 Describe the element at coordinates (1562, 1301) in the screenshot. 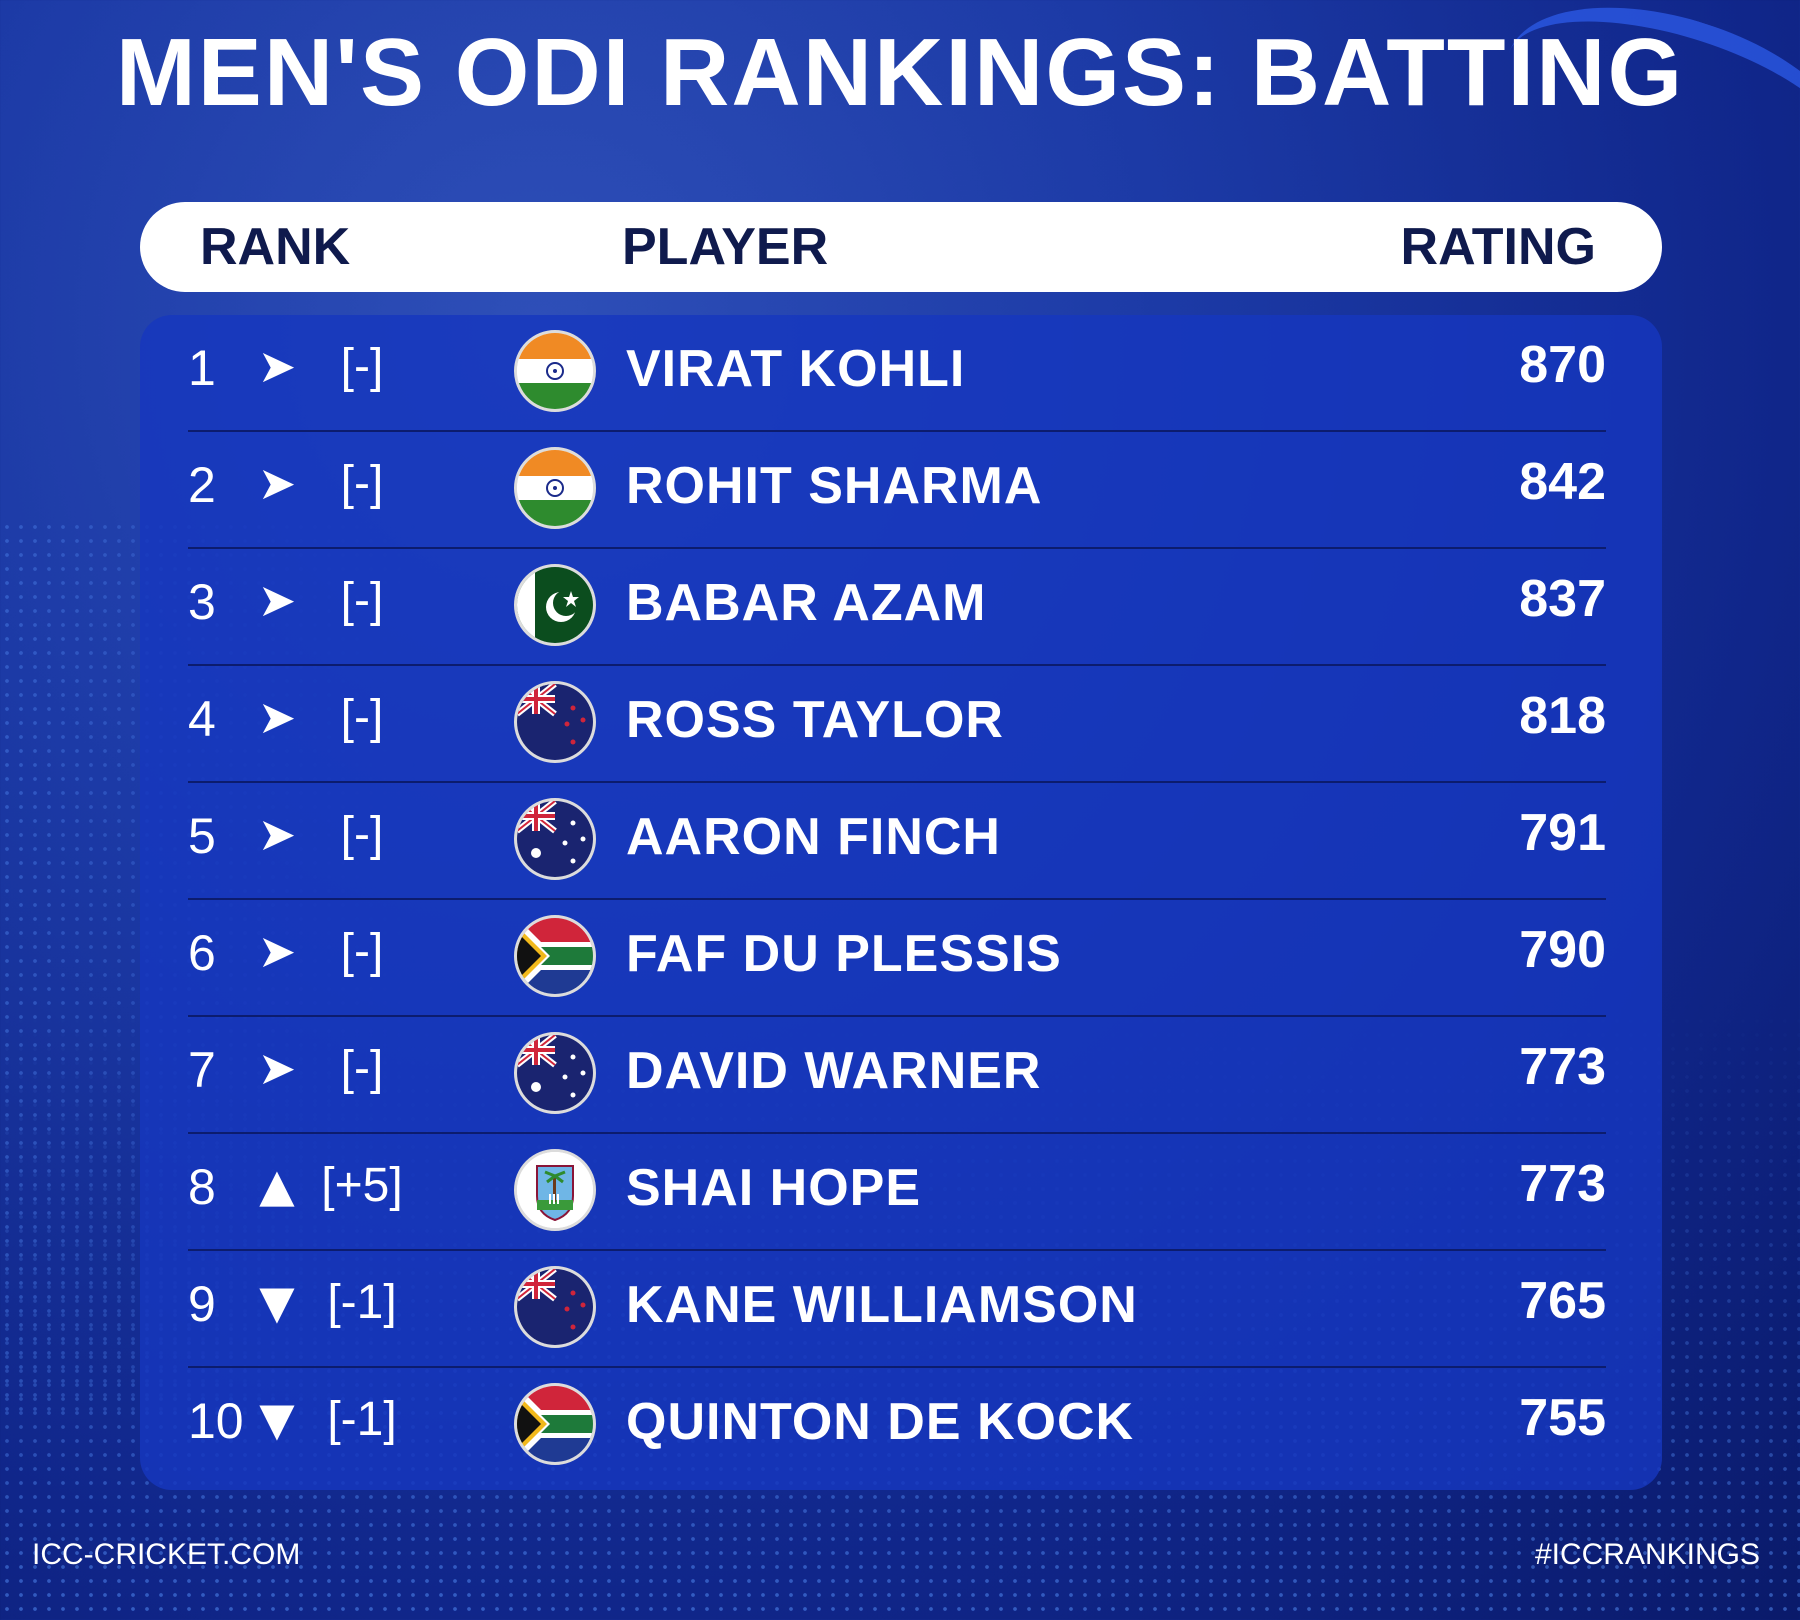

I see `player-rating: 765` at that location.